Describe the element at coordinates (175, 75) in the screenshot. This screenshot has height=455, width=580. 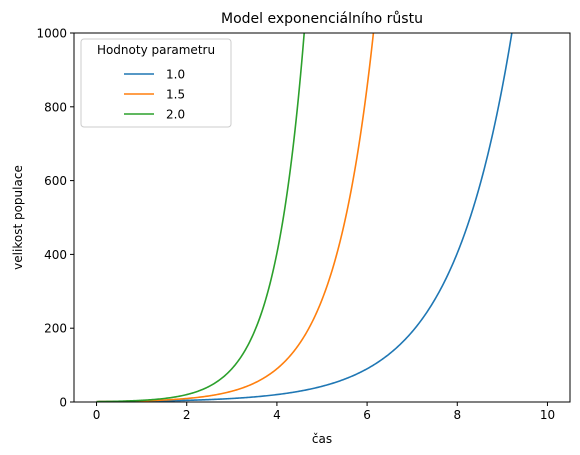
I see `legend-label-1: 1.0` at that location.